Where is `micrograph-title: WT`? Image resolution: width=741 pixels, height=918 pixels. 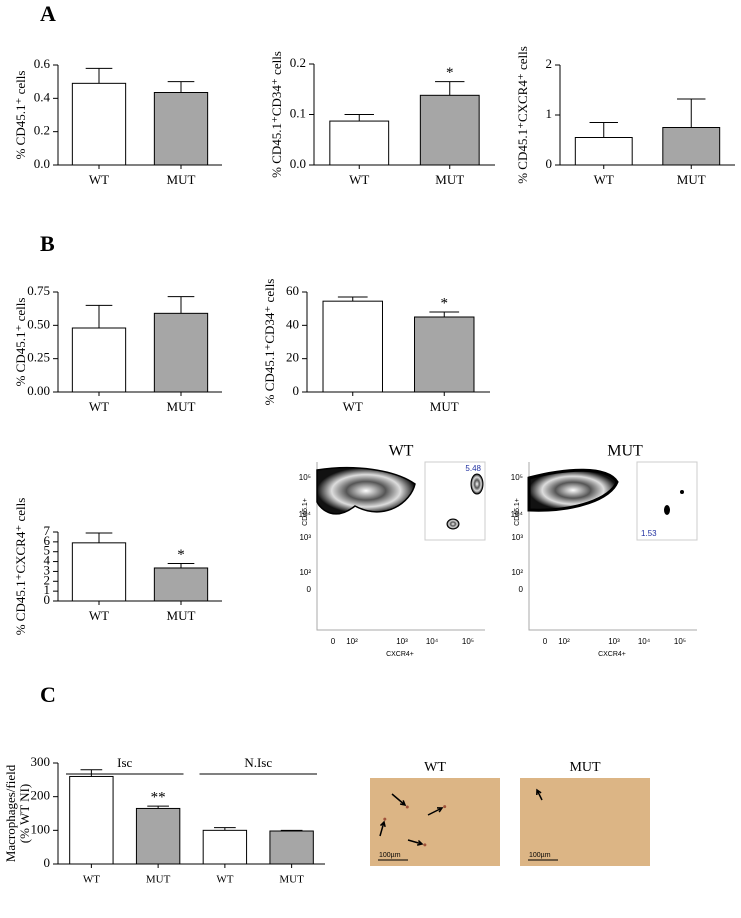
micrograph-title: WT is located at coordinates (435, 767).